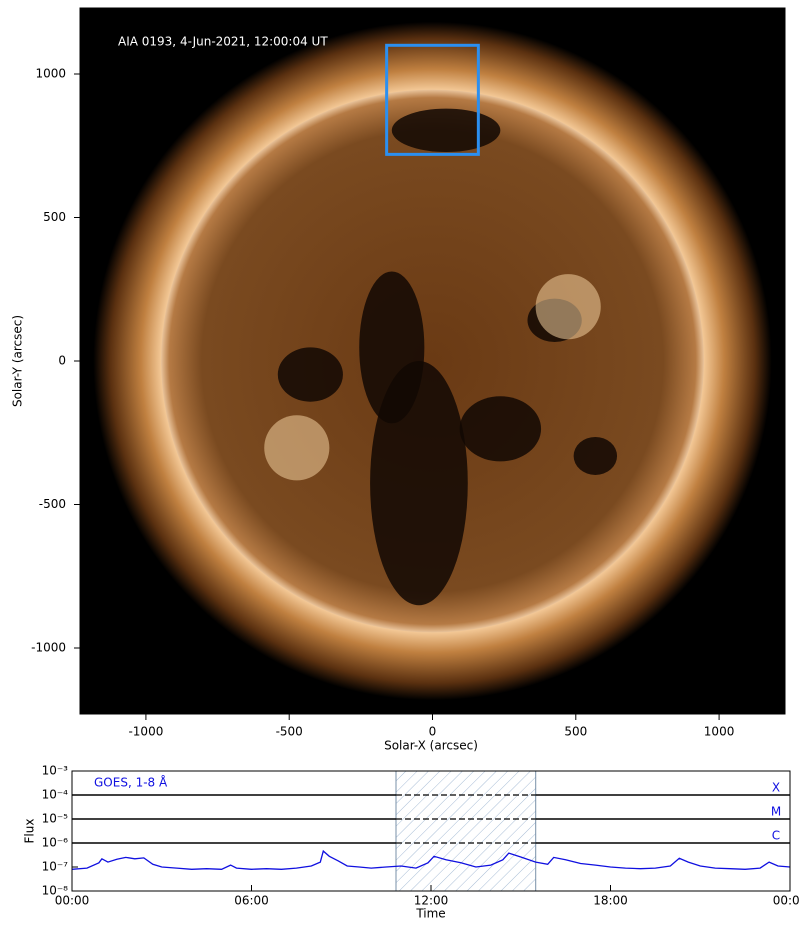 This screenshot has width=799, height=939. Describe the element at coordinates (18, 361) in the screenshot. I see `y-axis-label: Solar-Y (arcsec)` at that location.